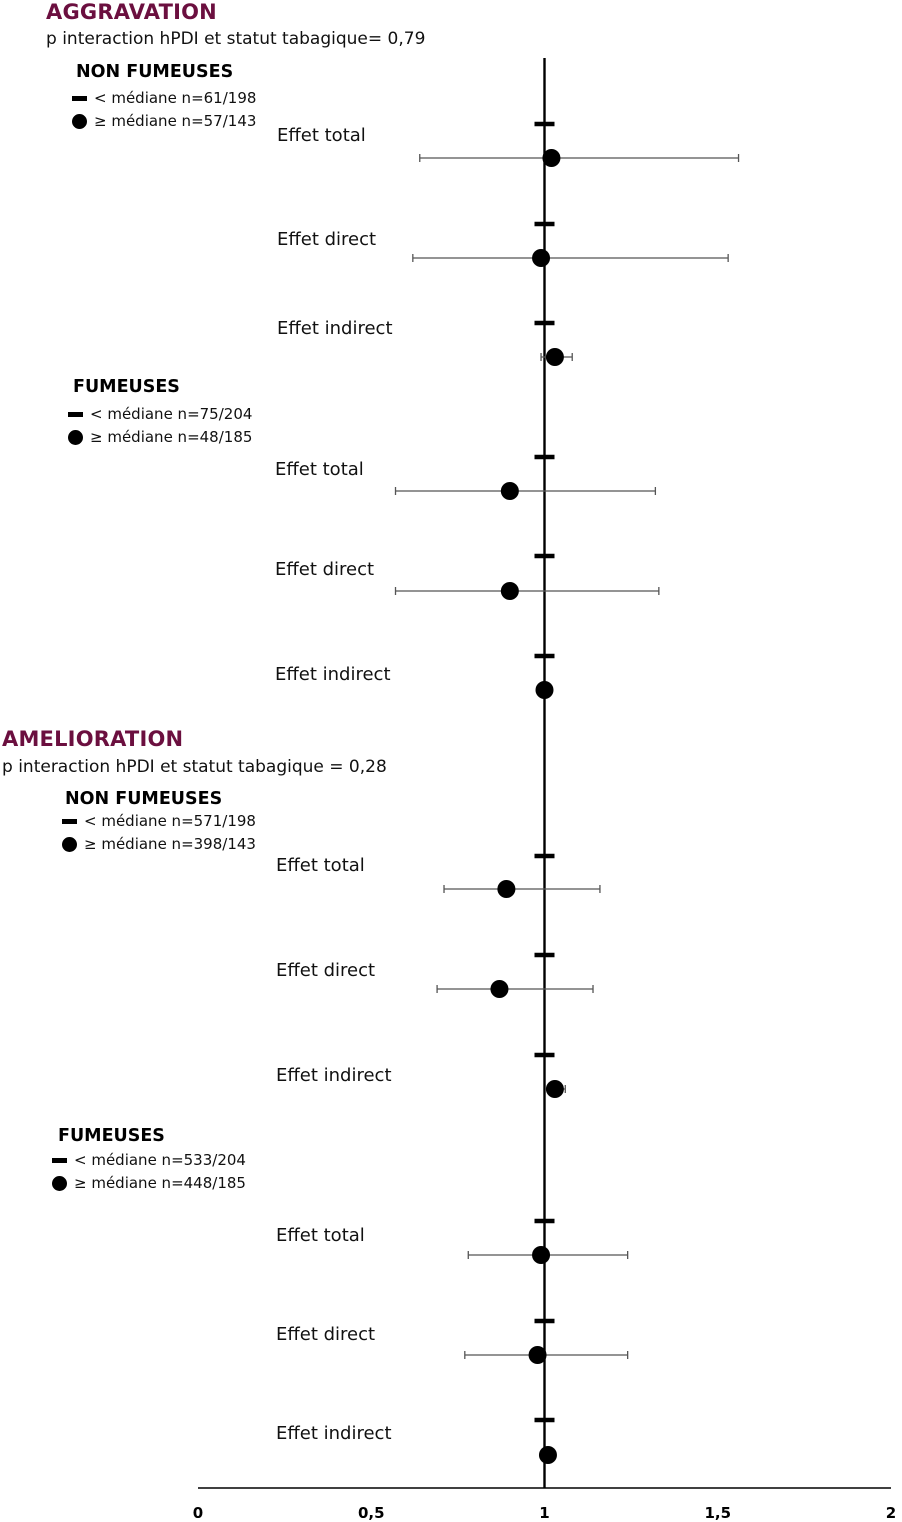  What do you see at coordinates (170, 821) in the screenshot?
I see `legend-text: < médiane n=571/198` at bounding box center [170, 821].